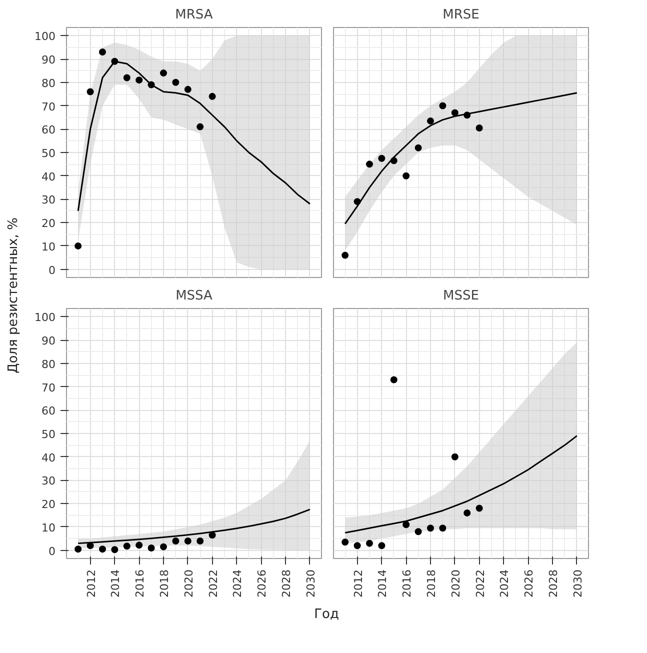  I want to click on chart-title: MRSA, so click(194, 15).